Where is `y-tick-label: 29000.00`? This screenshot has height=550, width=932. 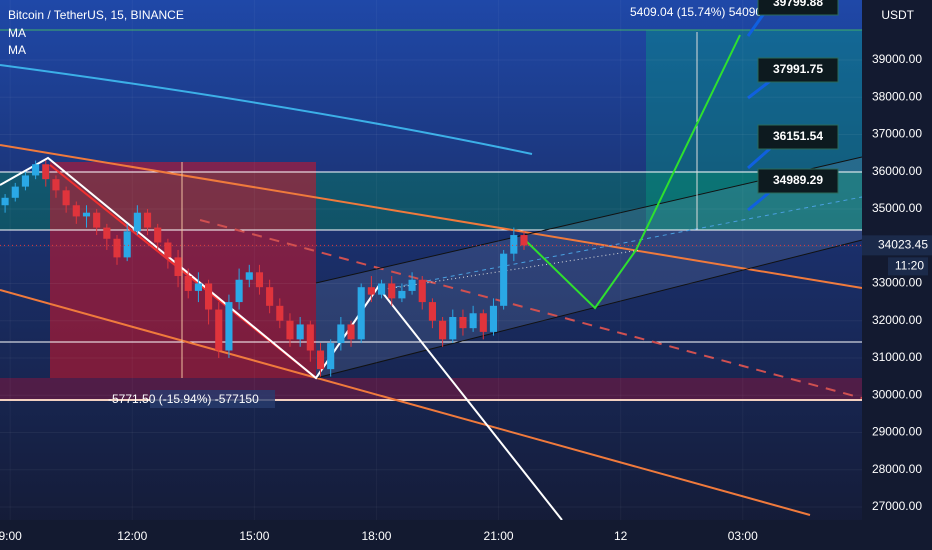
y-tick-label: 29000.00 is located at coordinates (897, 432).